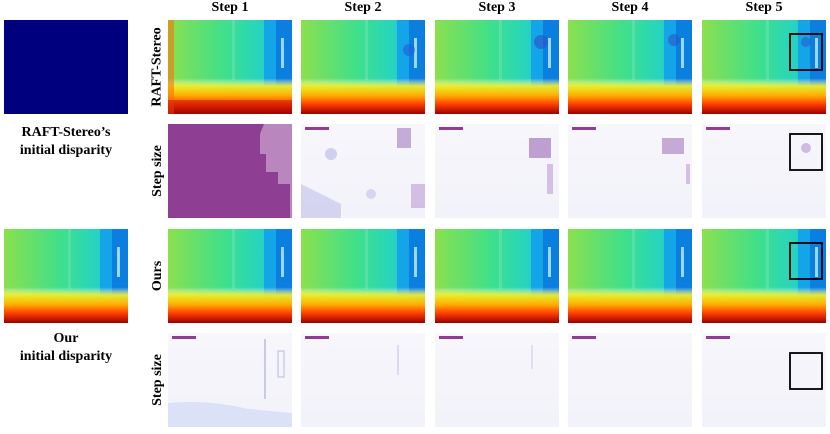  What do you see at coordinates (630, 171) in the screenshot?
I see `raft-step-4-step-size` at bounding box center [630, 171].